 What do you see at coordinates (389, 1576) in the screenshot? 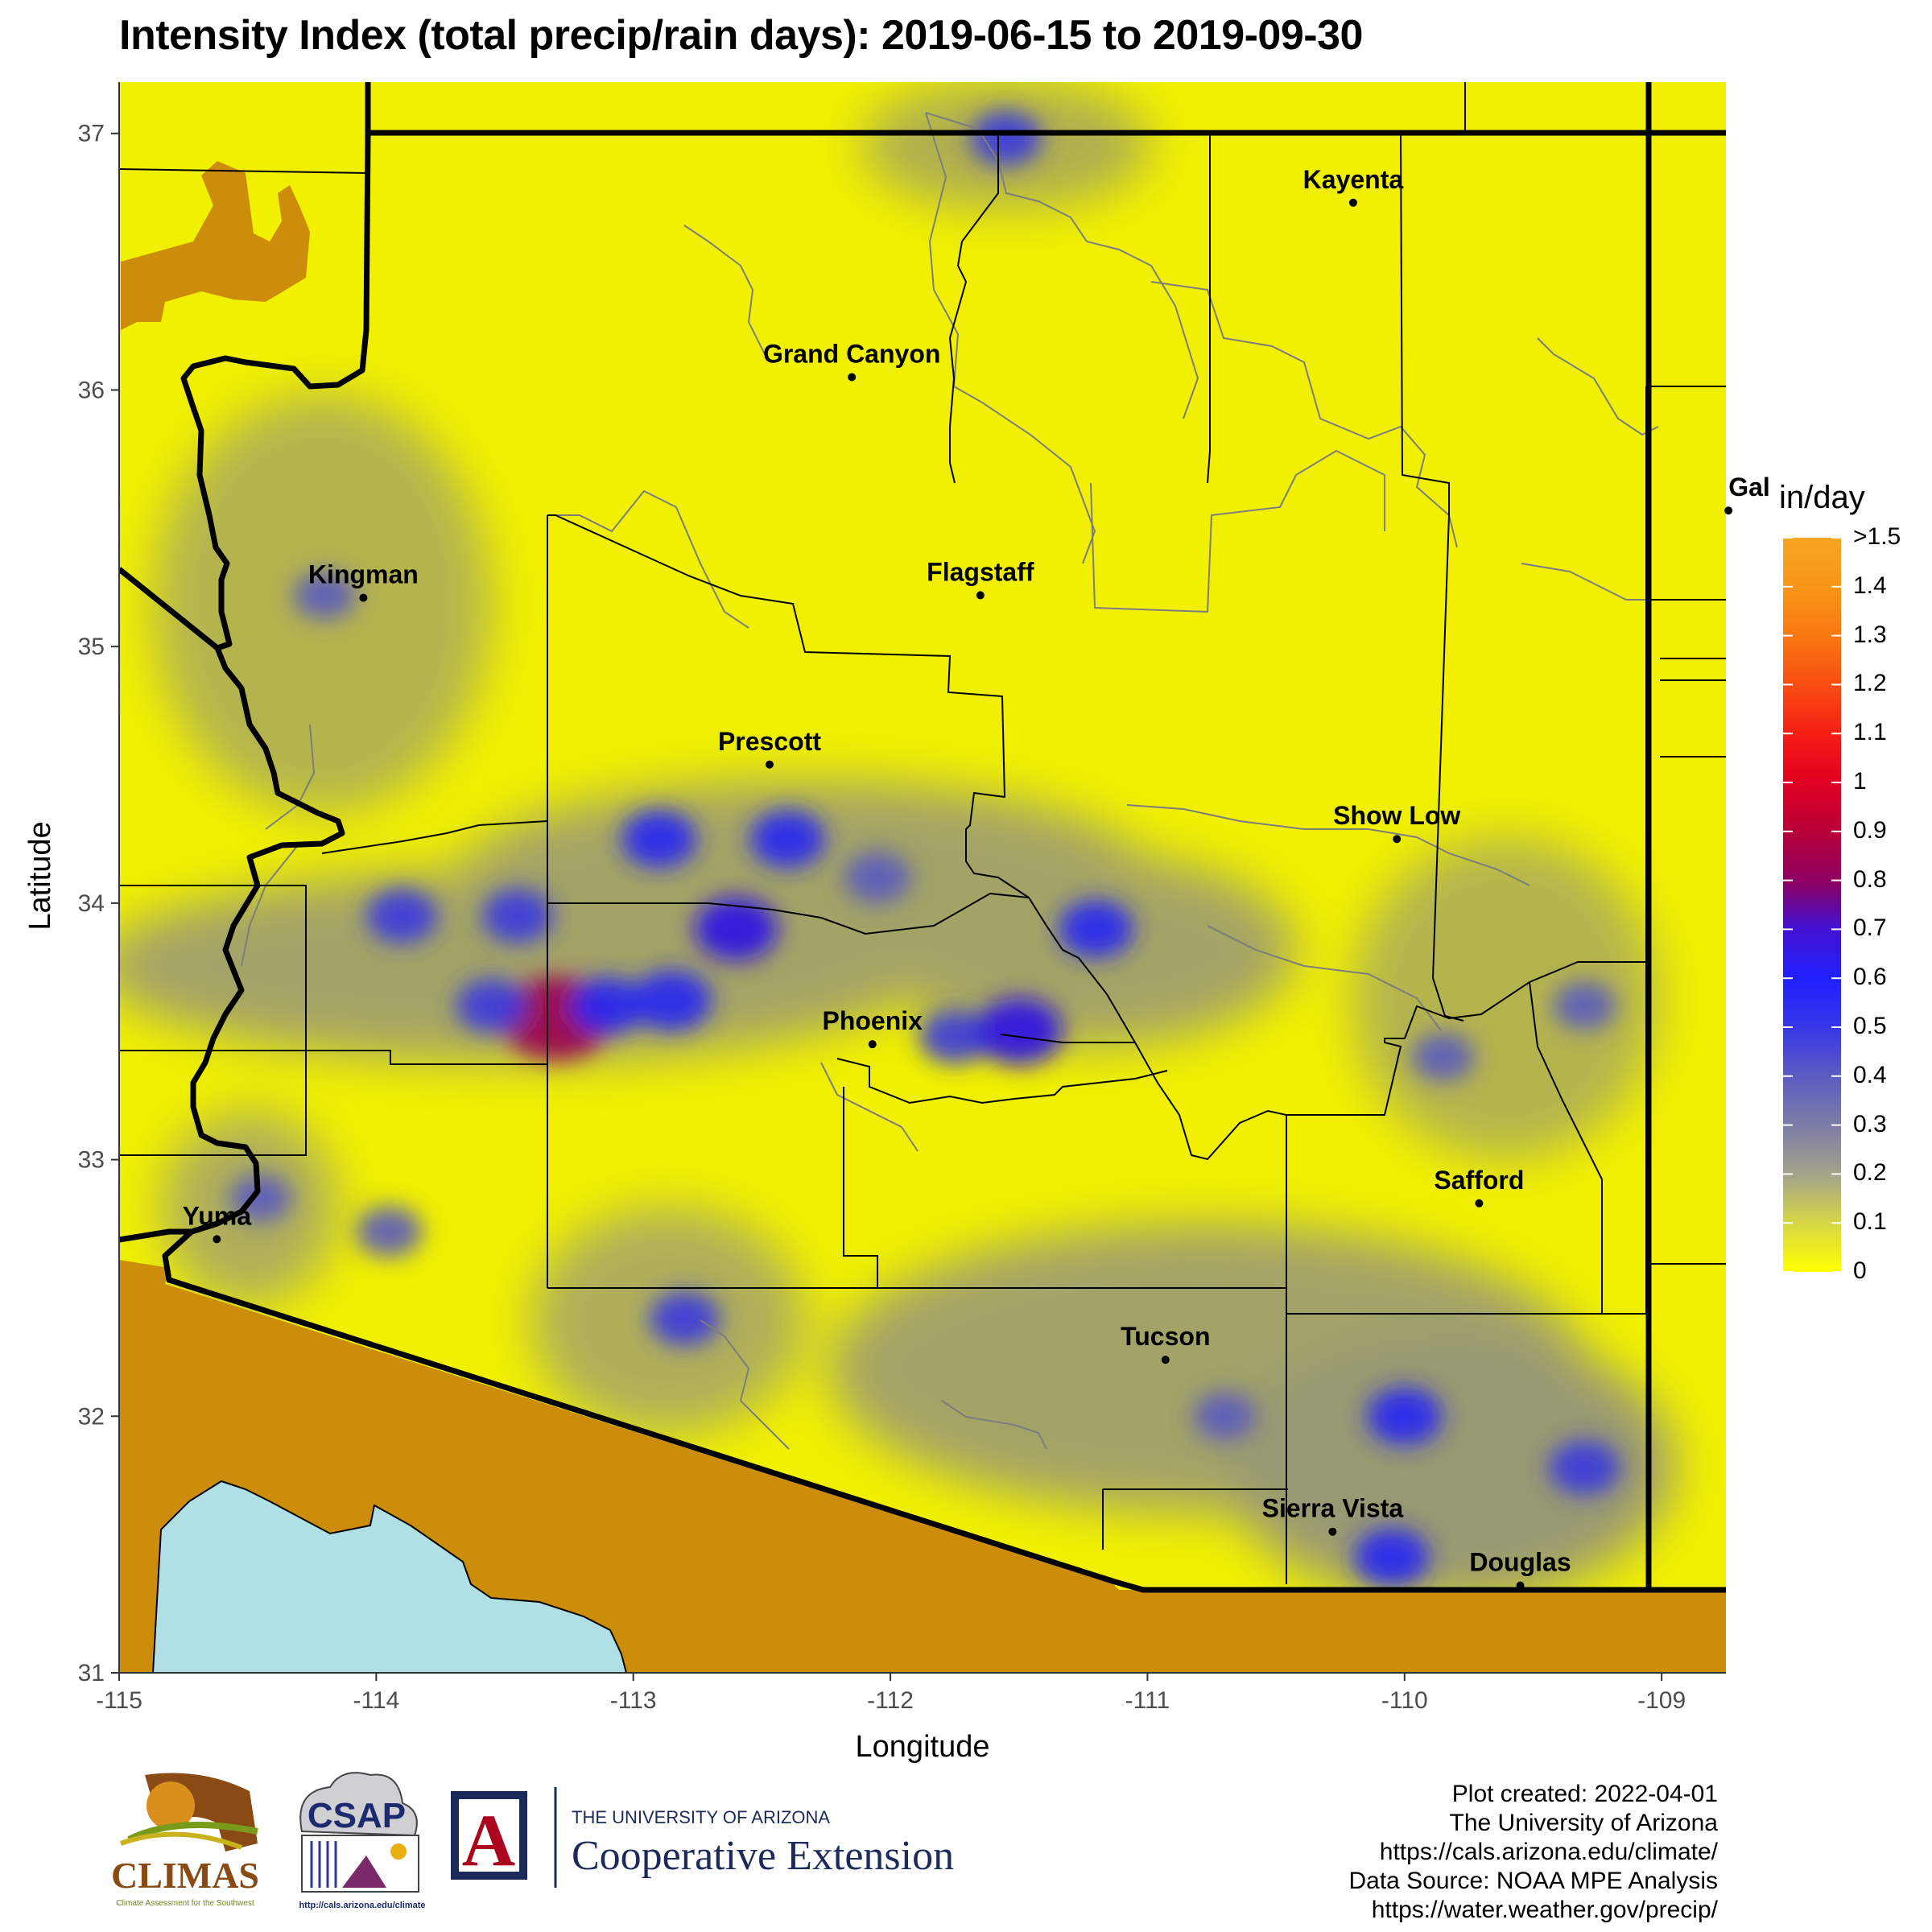
I see `gulf-of-california` at bounding box center [389, 1576].